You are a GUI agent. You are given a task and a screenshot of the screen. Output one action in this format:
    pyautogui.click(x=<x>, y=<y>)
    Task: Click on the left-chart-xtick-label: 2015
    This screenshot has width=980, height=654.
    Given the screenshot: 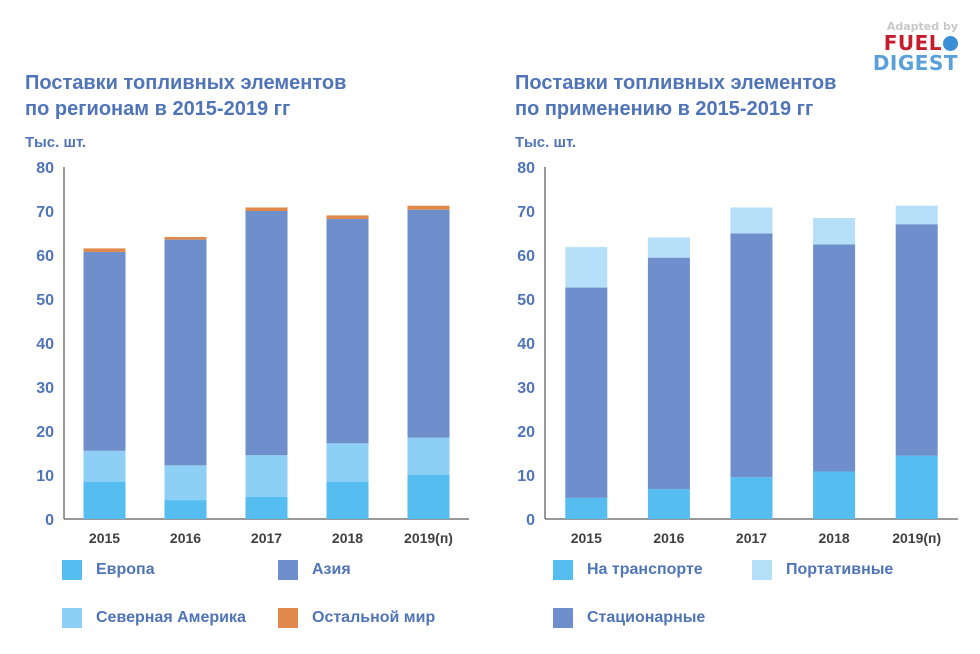 What is the action you would take?
    pyautogui.click(x=104, y=538)
    